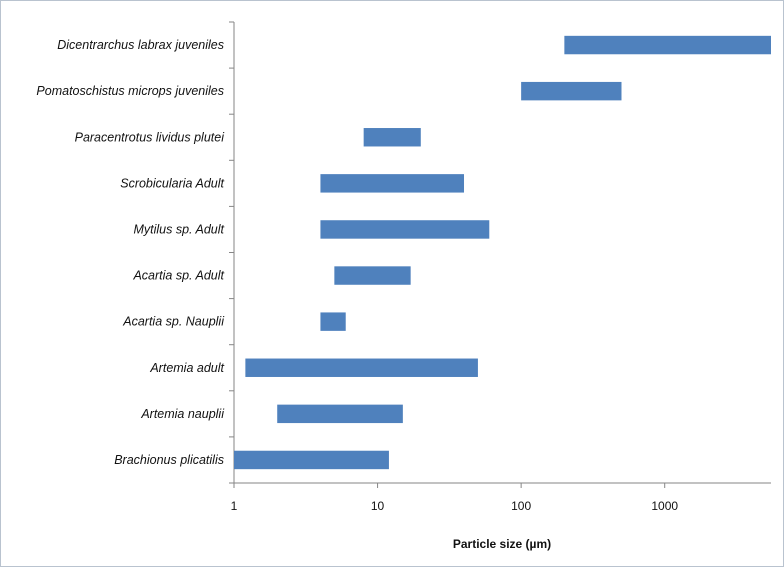 The image size is (784, 568). I want to click on category-label: Mytilus sp. Adult, so click(178, 229).